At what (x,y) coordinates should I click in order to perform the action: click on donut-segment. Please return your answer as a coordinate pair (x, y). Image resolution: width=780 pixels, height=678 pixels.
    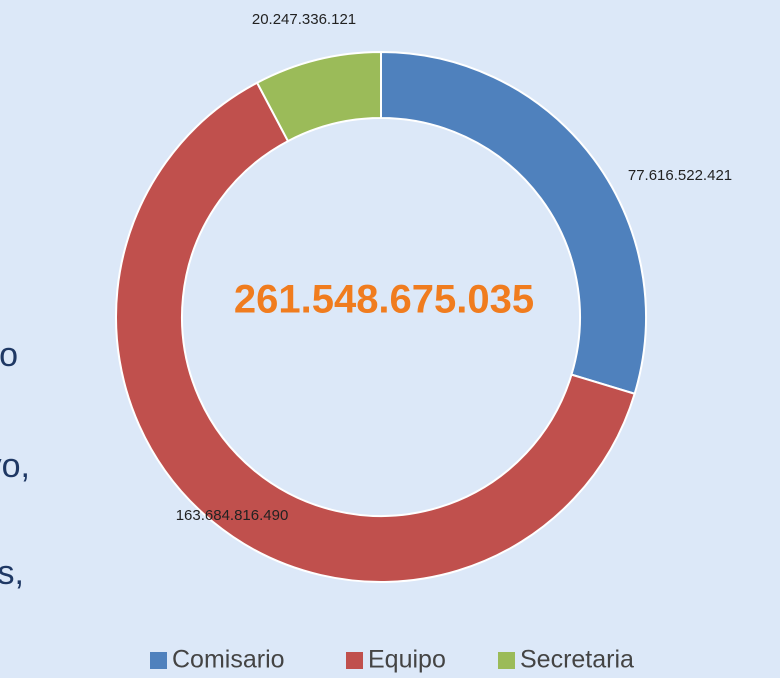
    Looking at the image, I should click on (318, 96).